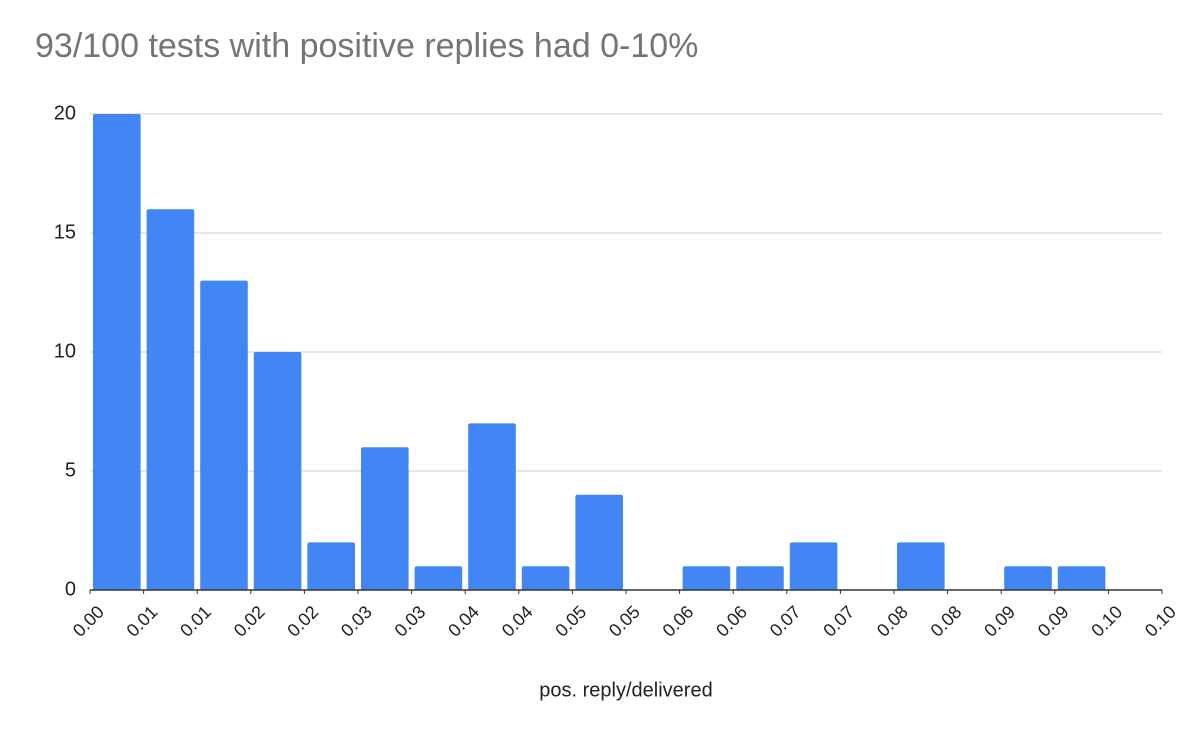  I want to click on x-axis-title: pos. reply/delivered, so click(625, 690).